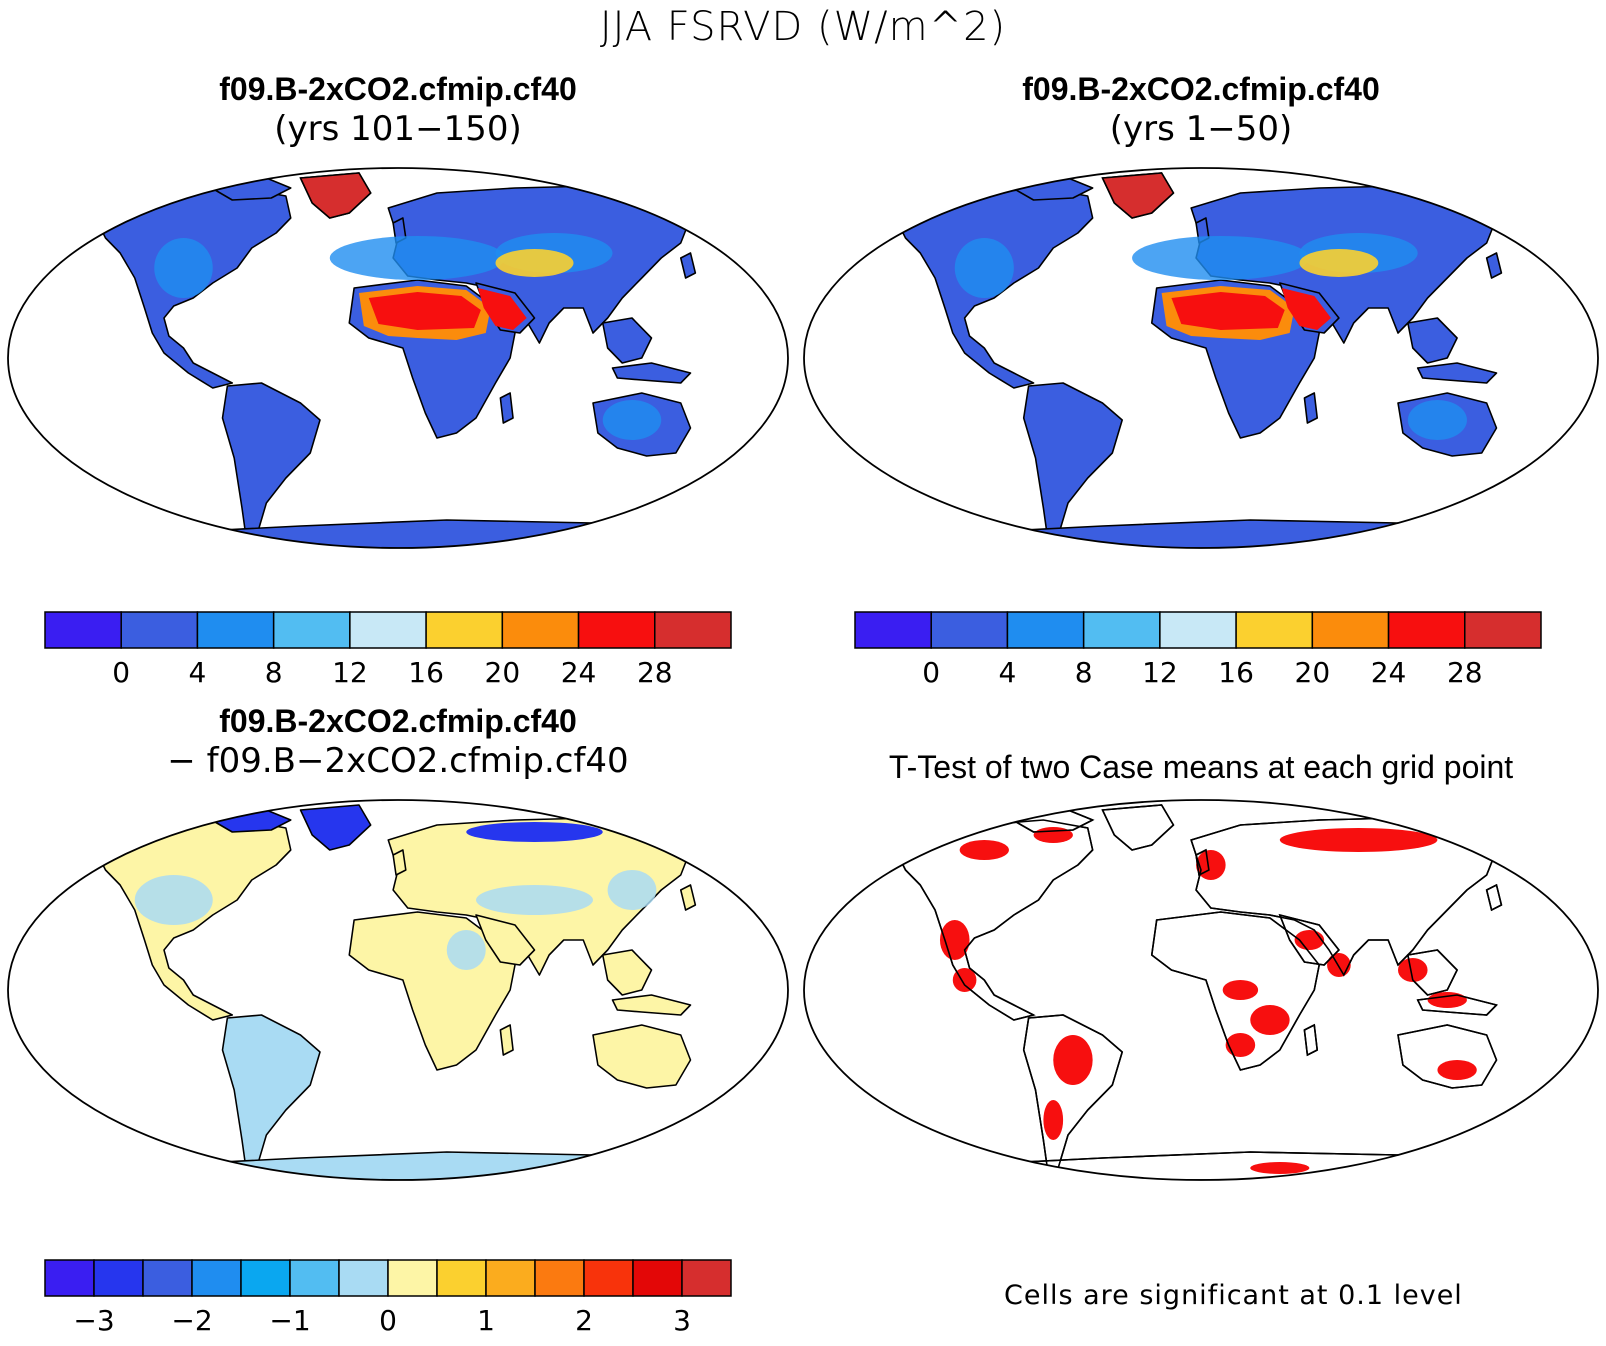  I want to click on colorbar-tick-label: 4, so click(198, 672).